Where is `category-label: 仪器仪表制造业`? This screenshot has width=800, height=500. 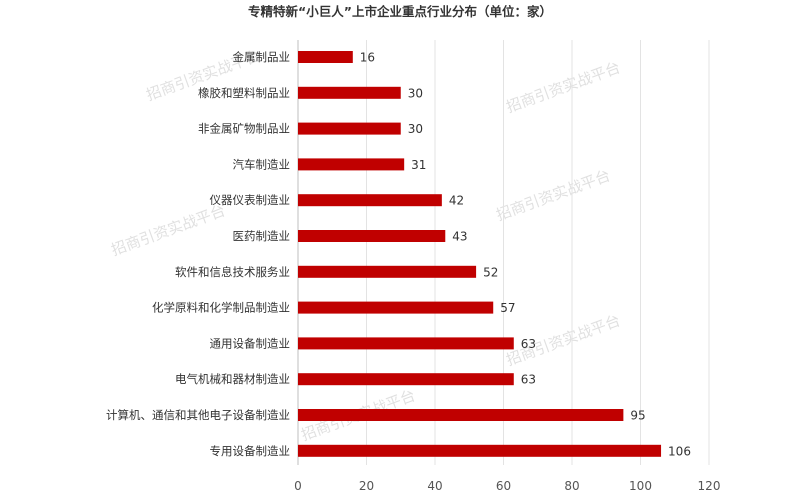
category-label: 仪器仪表制造业 is located at coordinates (250, 200).